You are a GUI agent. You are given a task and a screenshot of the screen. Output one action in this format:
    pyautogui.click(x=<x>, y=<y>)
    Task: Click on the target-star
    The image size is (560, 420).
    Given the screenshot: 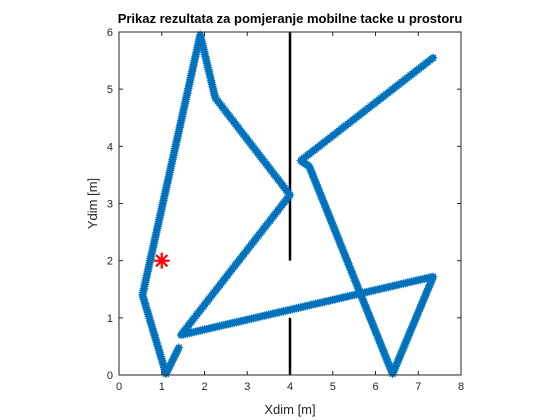 What is the action you would take?
    pyautogui.click(x=161, y=260)
    